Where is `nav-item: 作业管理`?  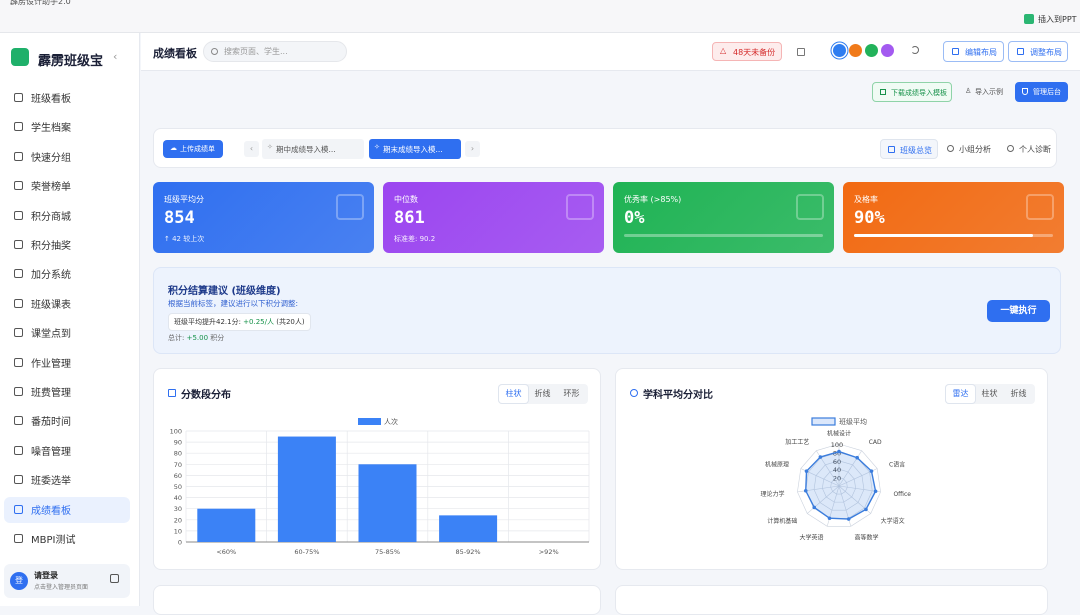
nav-item: 作业管理 is located at coordinates (67, 363).